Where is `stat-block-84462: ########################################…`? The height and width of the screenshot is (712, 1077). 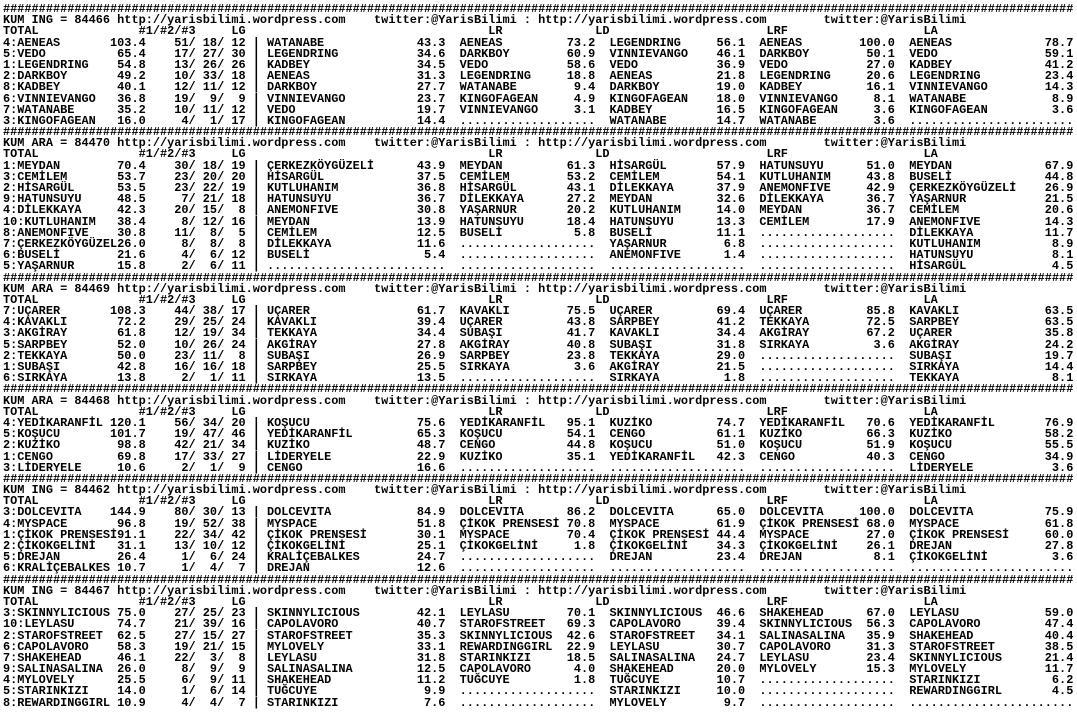 stat-block-84462: ########################################… is located at coordinates (538, 523).